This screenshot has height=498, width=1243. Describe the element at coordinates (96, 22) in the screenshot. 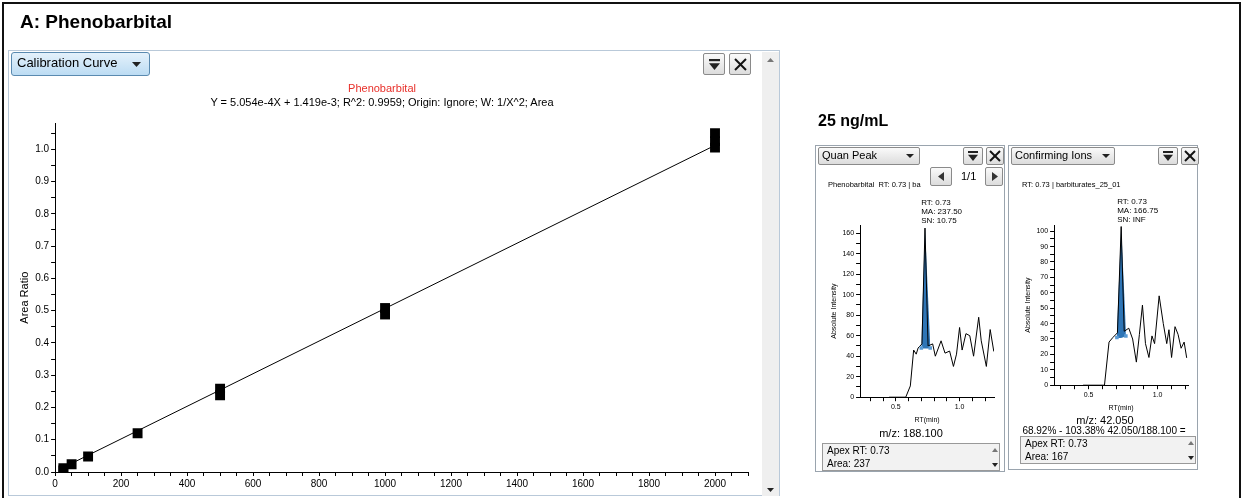

I see `text: A: Phenobarbital` at that location.